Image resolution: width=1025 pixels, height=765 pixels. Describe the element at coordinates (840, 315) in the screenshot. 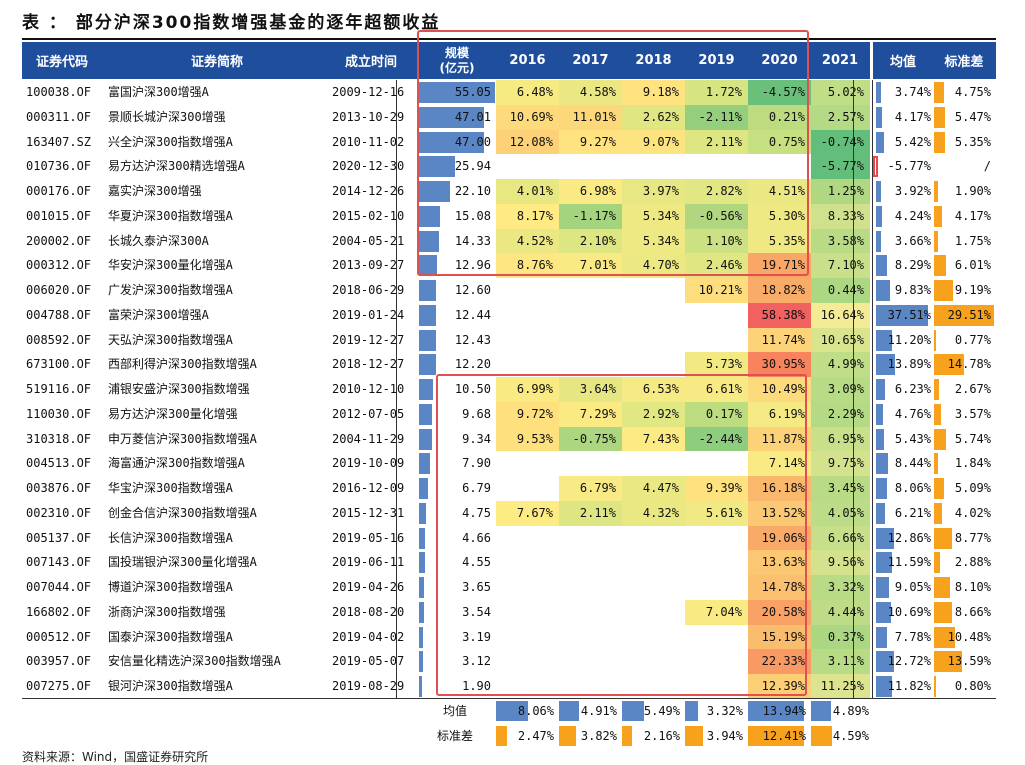

I see `cell-year-2021: 16.64%` at that location.